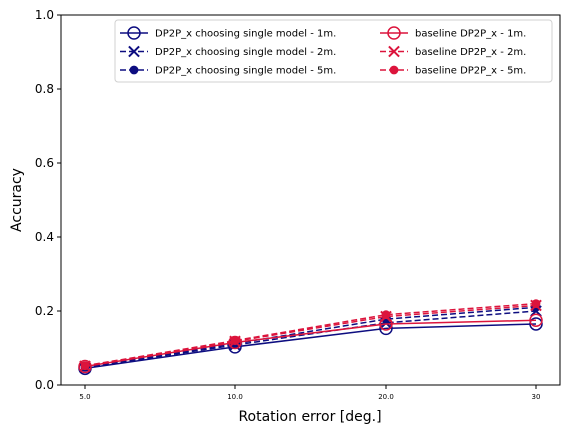 Image resolution: width=568 pixels, height=434 pixels. I want to click on legend-entry: baseline DP2P_x - 1m., so click(453, 33).